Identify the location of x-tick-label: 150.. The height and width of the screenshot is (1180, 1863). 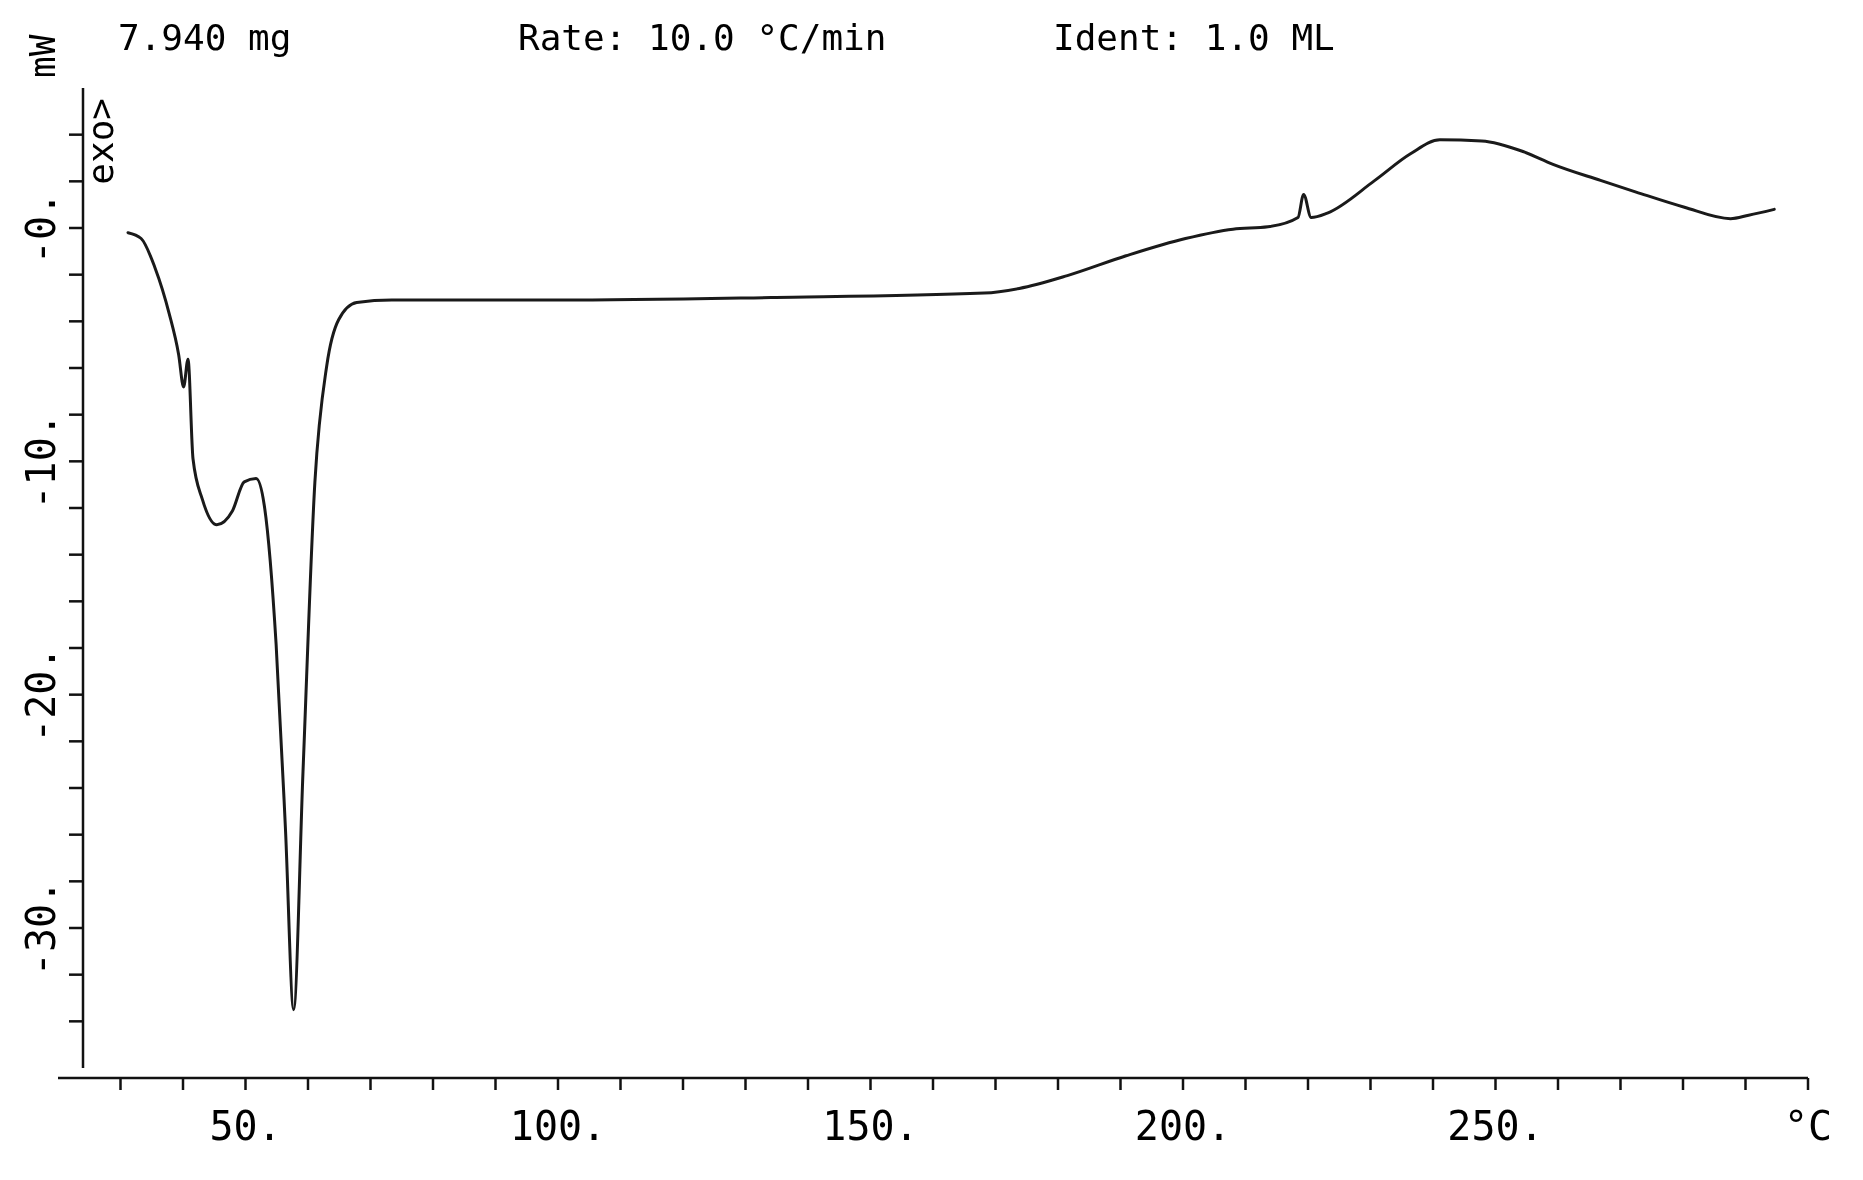
(870, 1126).